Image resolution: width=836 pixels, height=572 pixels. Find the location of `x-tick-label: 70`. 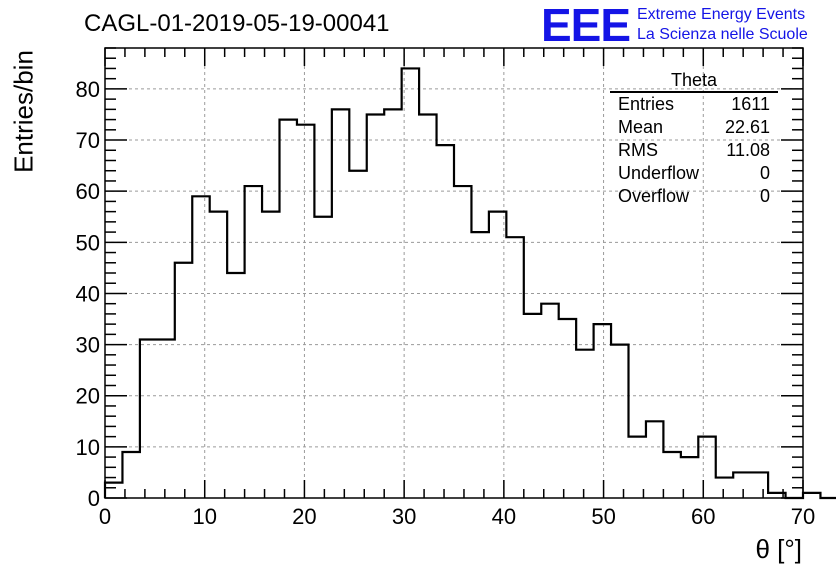

x-tick-label: 70 is located at coordinates (803, 516).